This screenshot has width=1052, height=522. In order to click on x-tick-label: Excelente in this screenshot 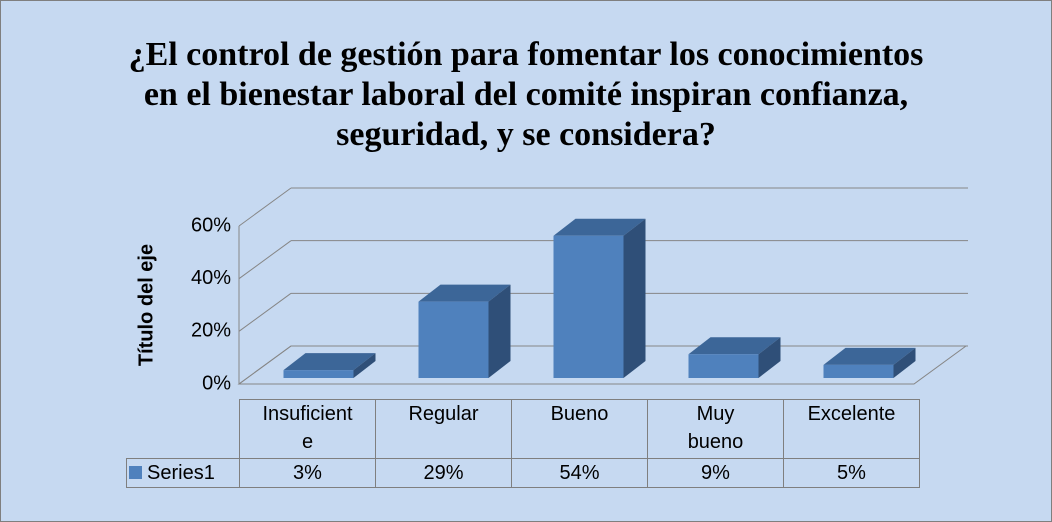, I will do `click(851, 429)`.